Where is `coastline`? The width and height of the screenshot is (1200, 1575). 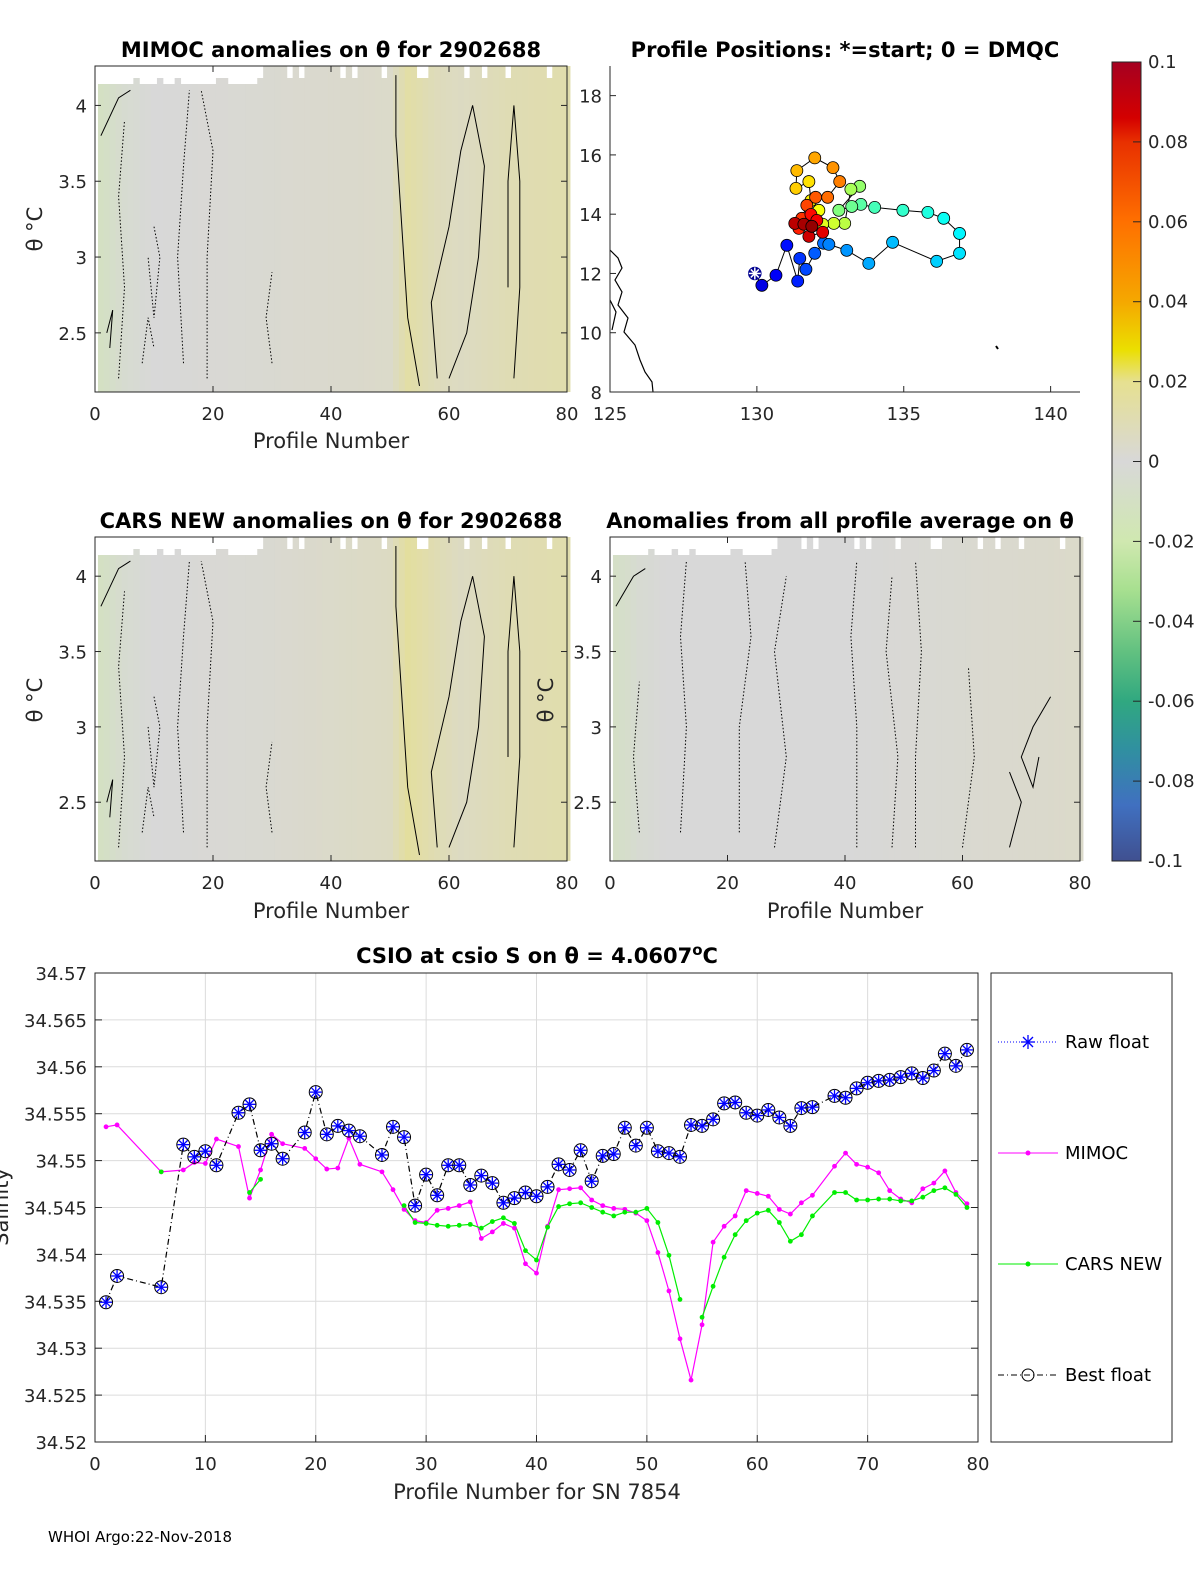 coastline is located at coordinates (997, 347).